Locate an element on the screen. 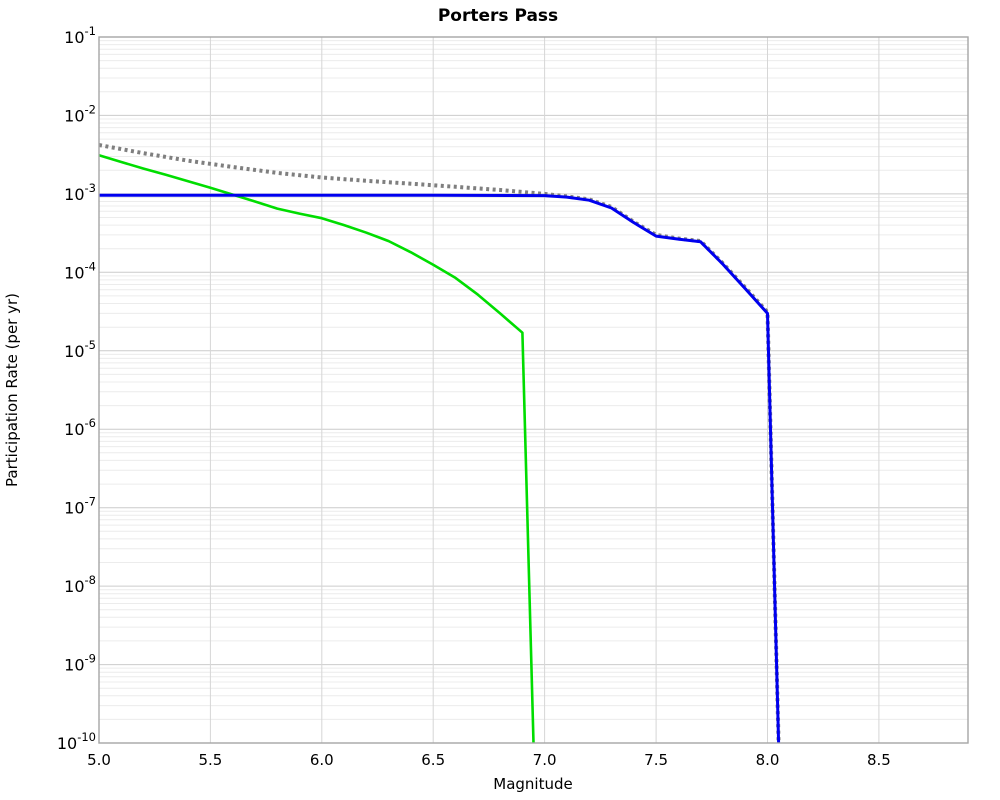  x-tick-label: 6.5 is located at coordinates (433, 760).